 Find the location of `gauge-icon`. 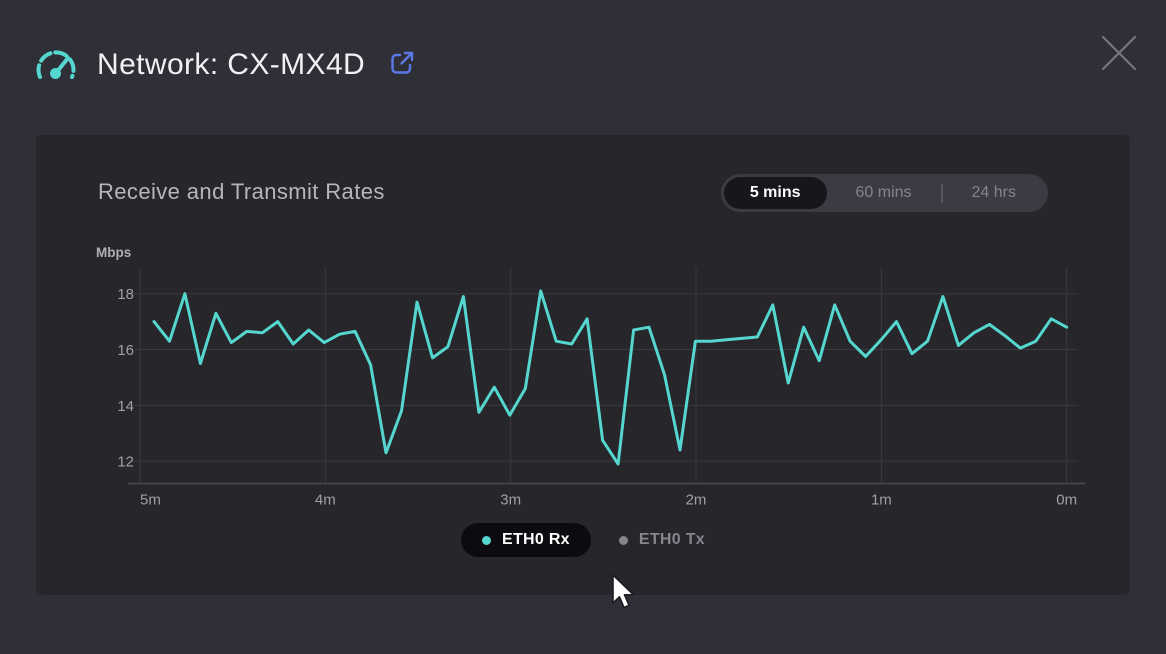

gauge-icon is located at coordinates (56, 65).